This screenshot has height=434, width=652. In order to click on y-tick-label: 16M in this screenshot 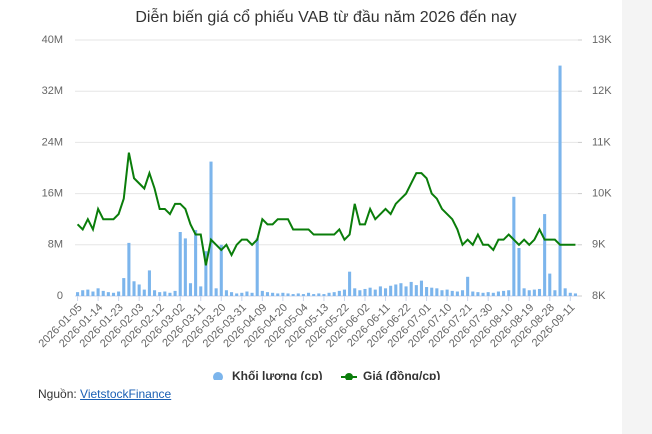, I will do `click(52, 194)`.